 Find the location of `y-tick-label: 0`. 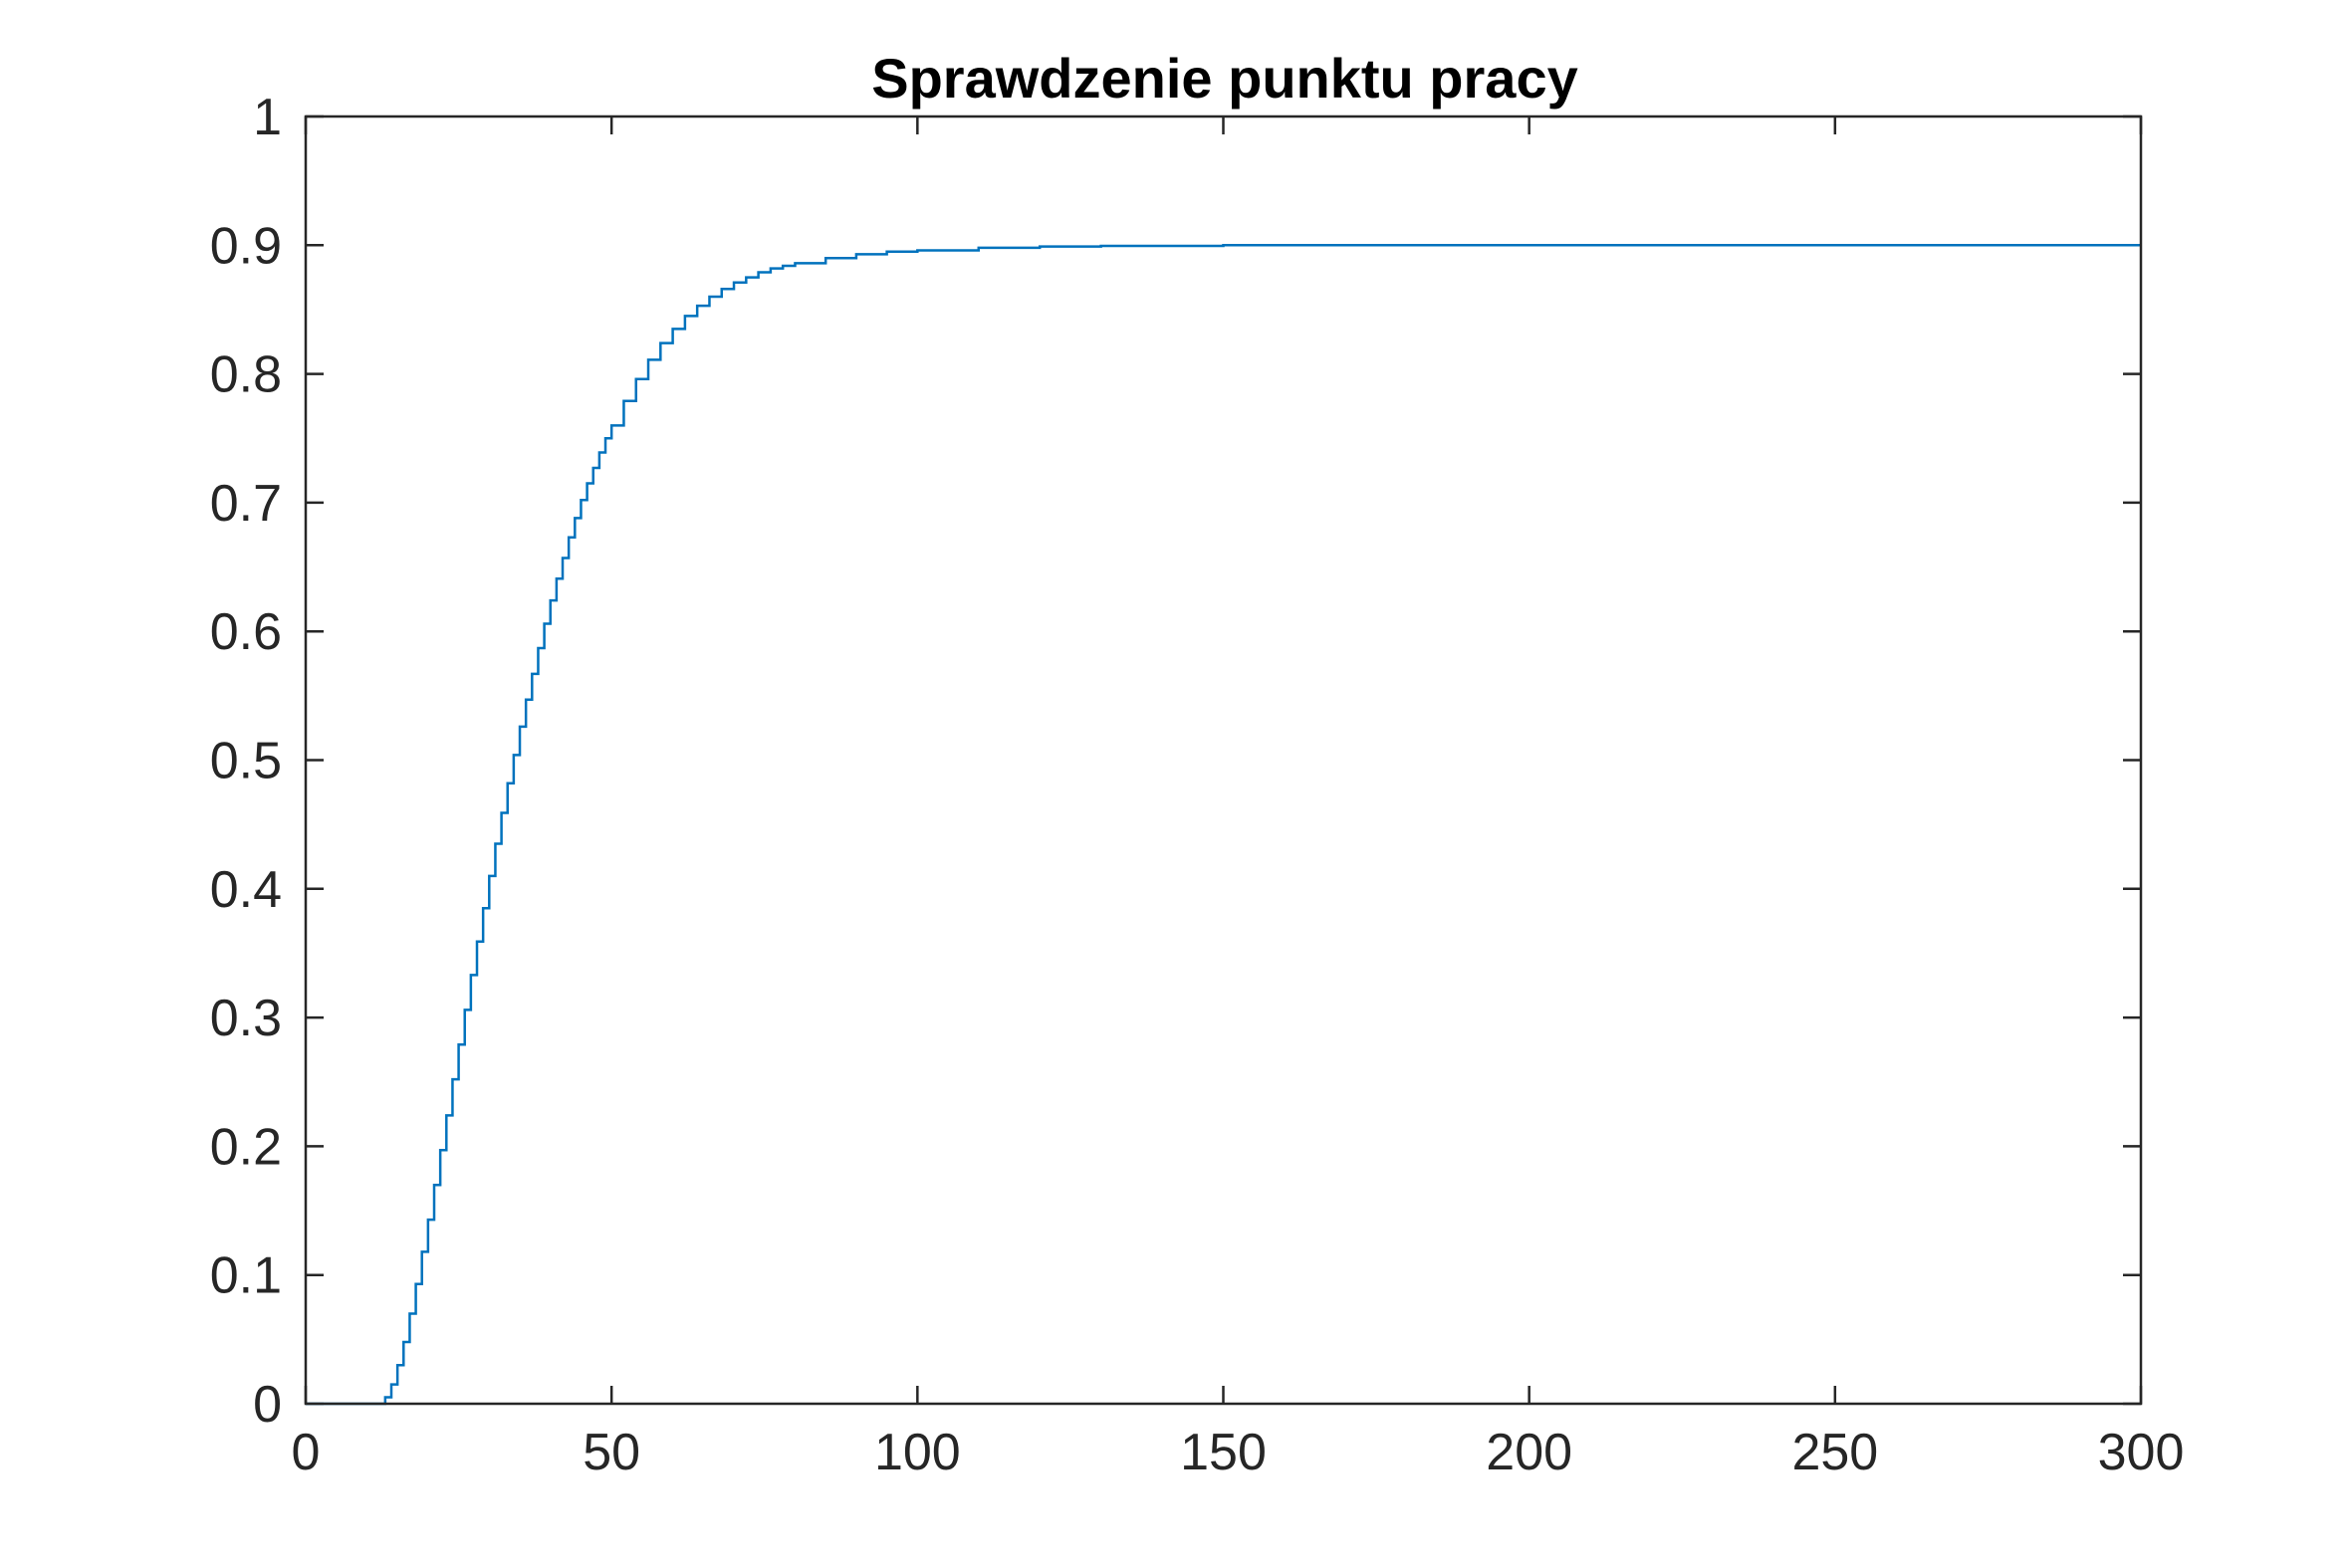

y-tick-label: 0 is located at coordinates (267, 1405).